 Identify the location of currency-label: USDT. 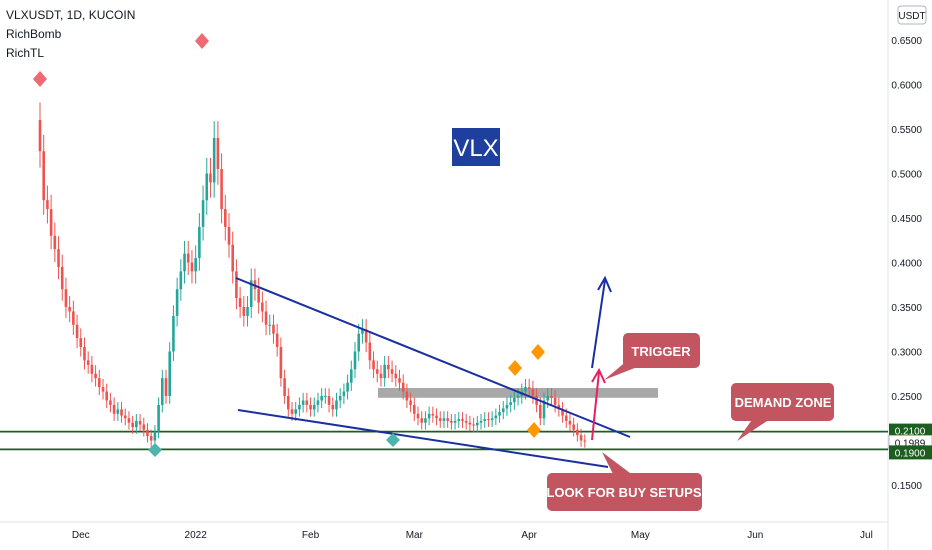
(911, 16).